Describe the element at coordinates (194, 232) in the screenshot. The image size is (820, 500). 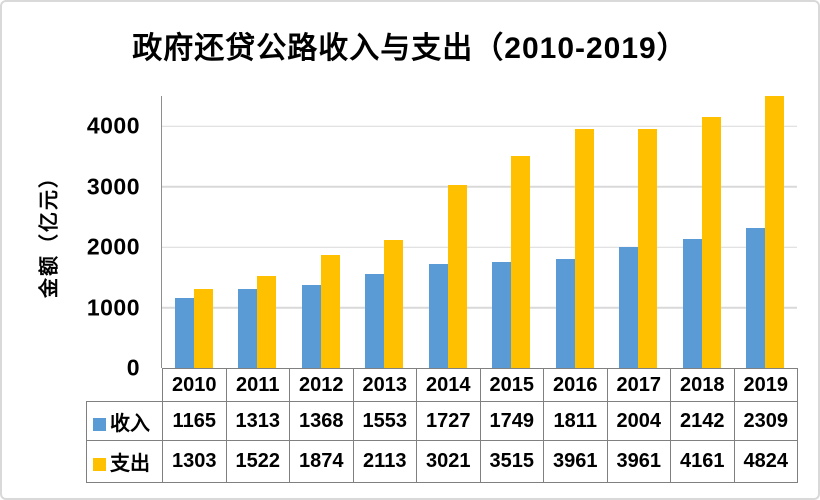
I see `bar-group-2010` at that location.